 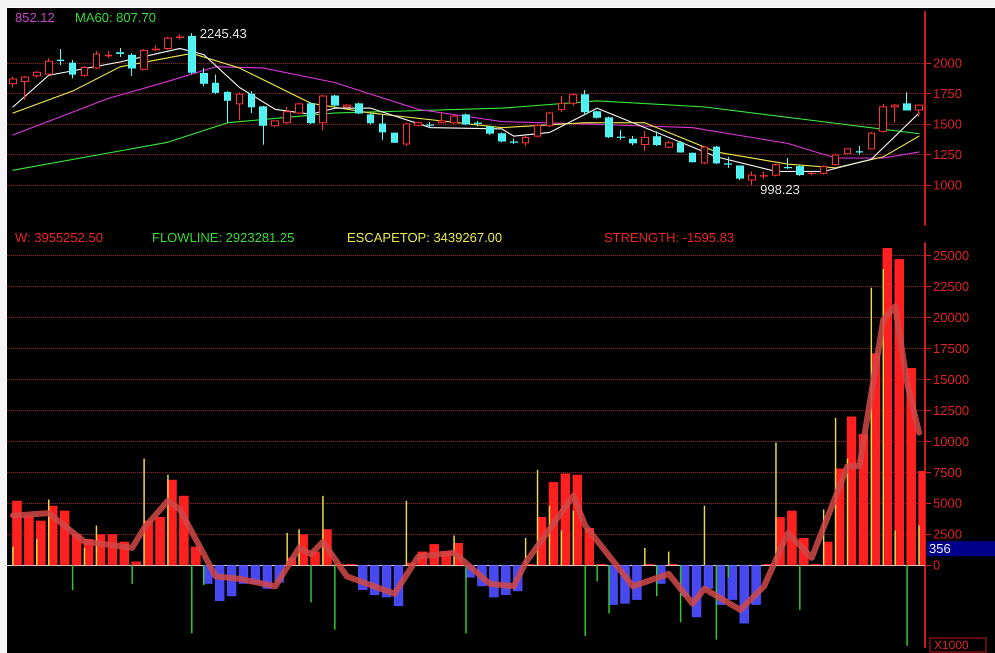 What do you see at coordinates (669, 237) in the screenshot?
I see `annotation: STRENGTH: -1595.83` at bounding box center [669, 237].